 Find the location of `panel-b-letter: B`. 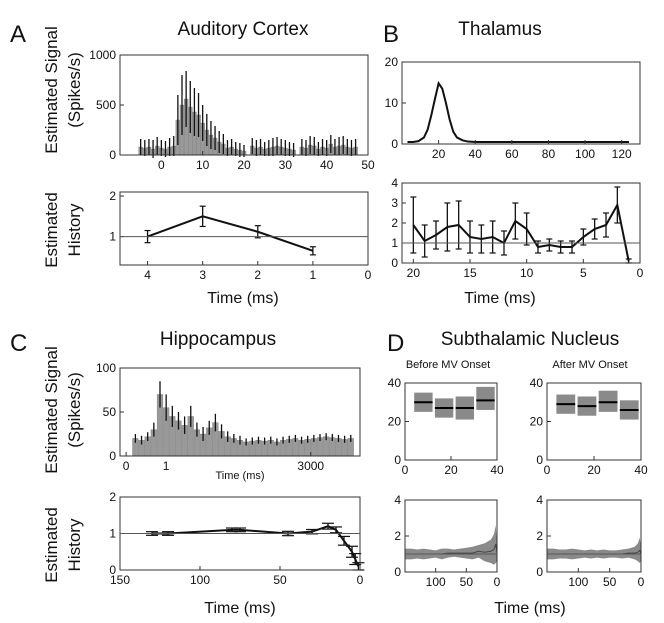

panel-b-letter: B is located at coordinates (391, 34).